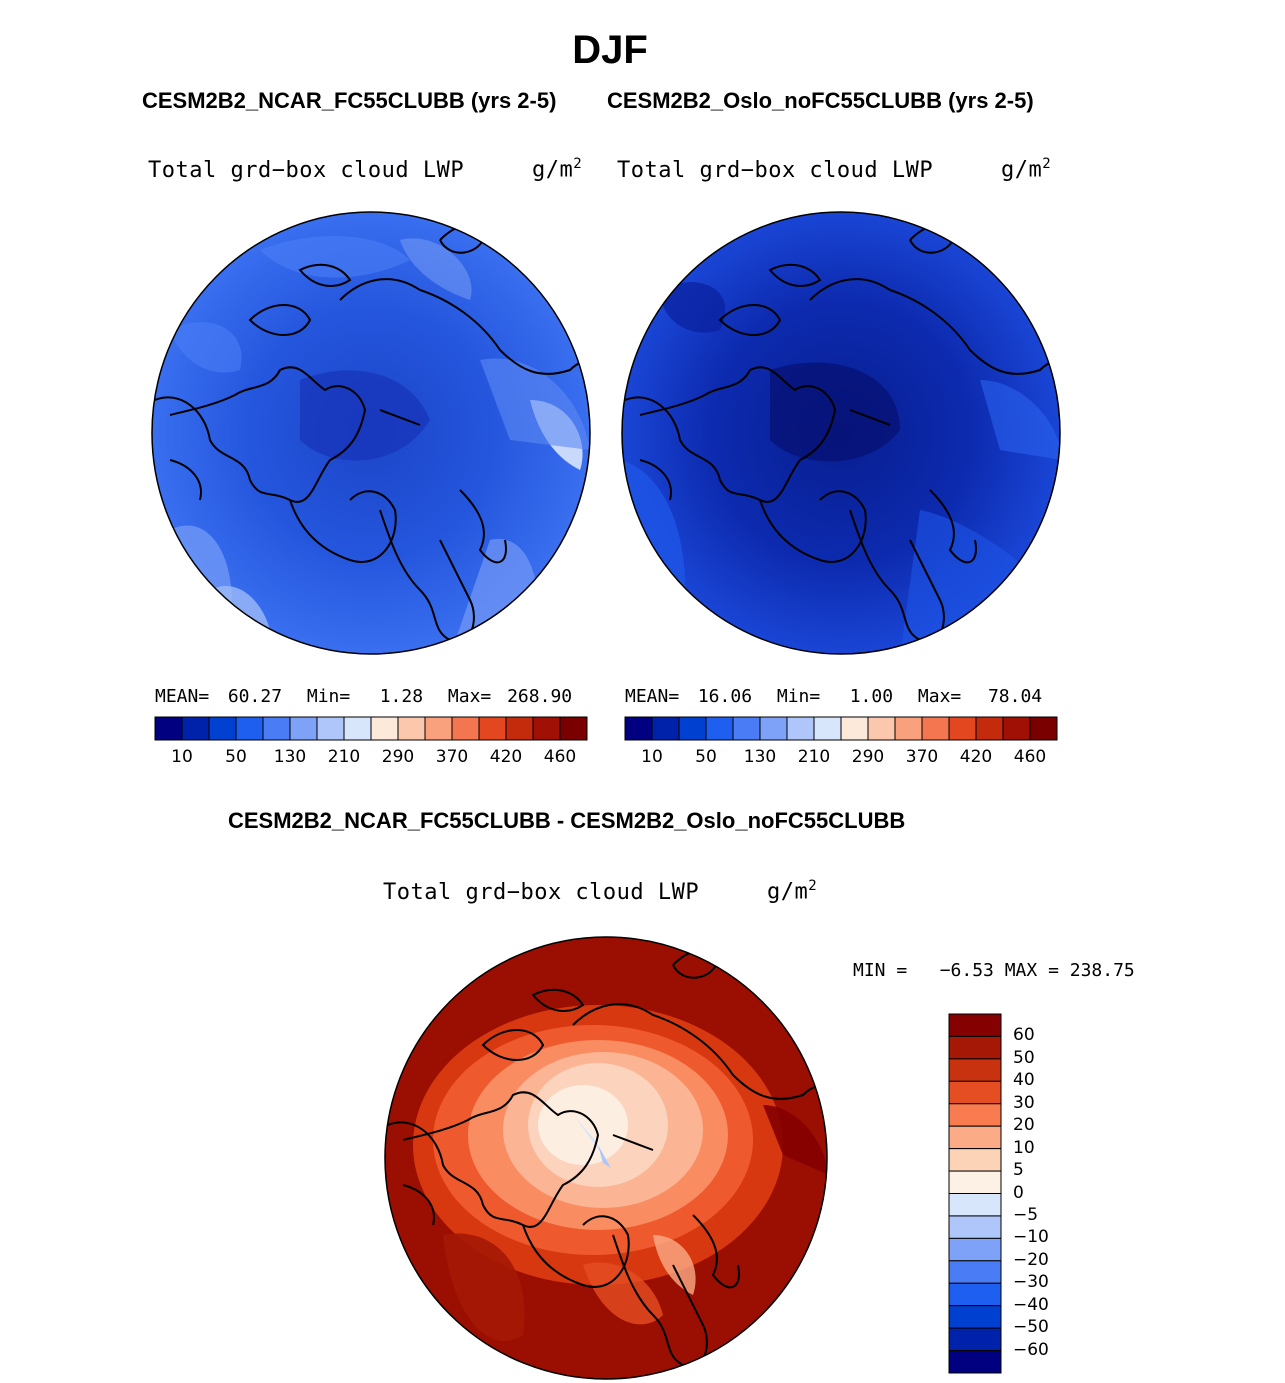  I want to click on difference-colorbar-tick-label: −50, so click(1031, 1327).